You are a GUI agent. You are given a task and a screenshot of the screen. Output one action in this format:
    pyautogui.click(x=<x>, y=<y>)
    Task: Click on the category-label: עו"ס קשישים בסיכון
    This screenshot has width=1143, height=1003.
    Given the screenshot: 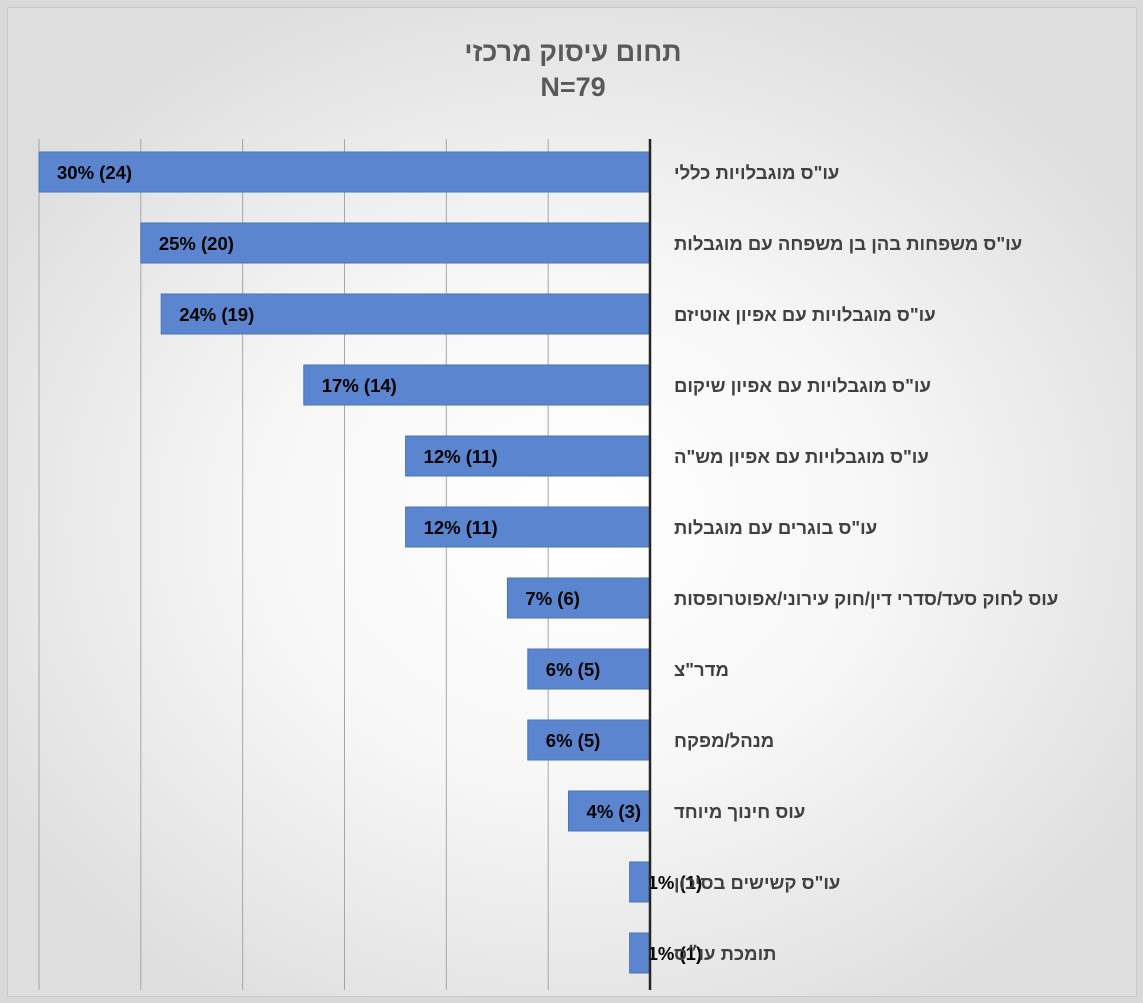 What is the action you would take?
    pyautogui.click(x=757, y=882)
    